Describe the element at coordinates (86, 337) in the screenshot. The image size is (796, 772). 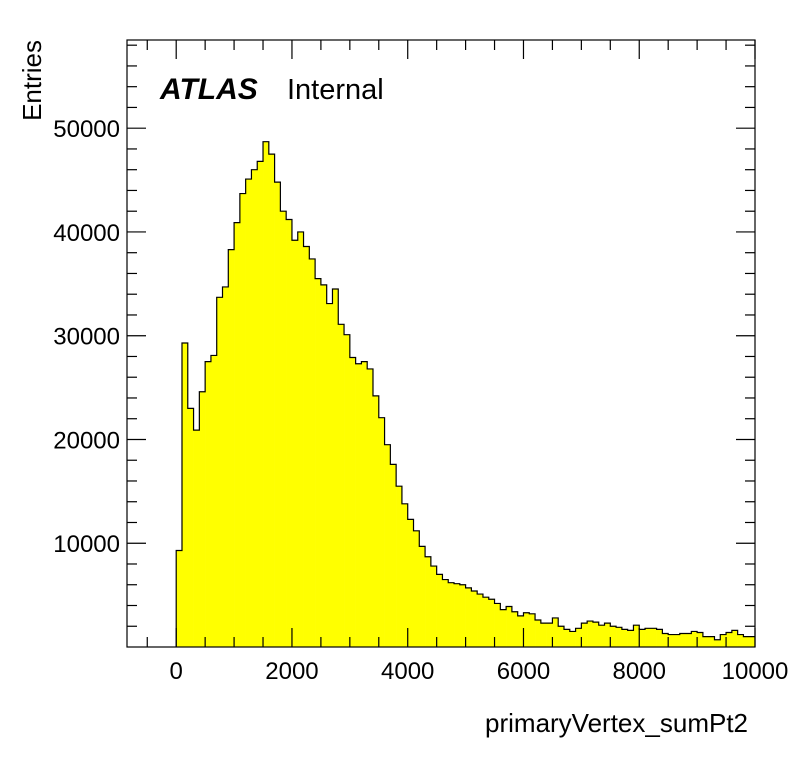
I see `y-tick-label: 30000` at that location.